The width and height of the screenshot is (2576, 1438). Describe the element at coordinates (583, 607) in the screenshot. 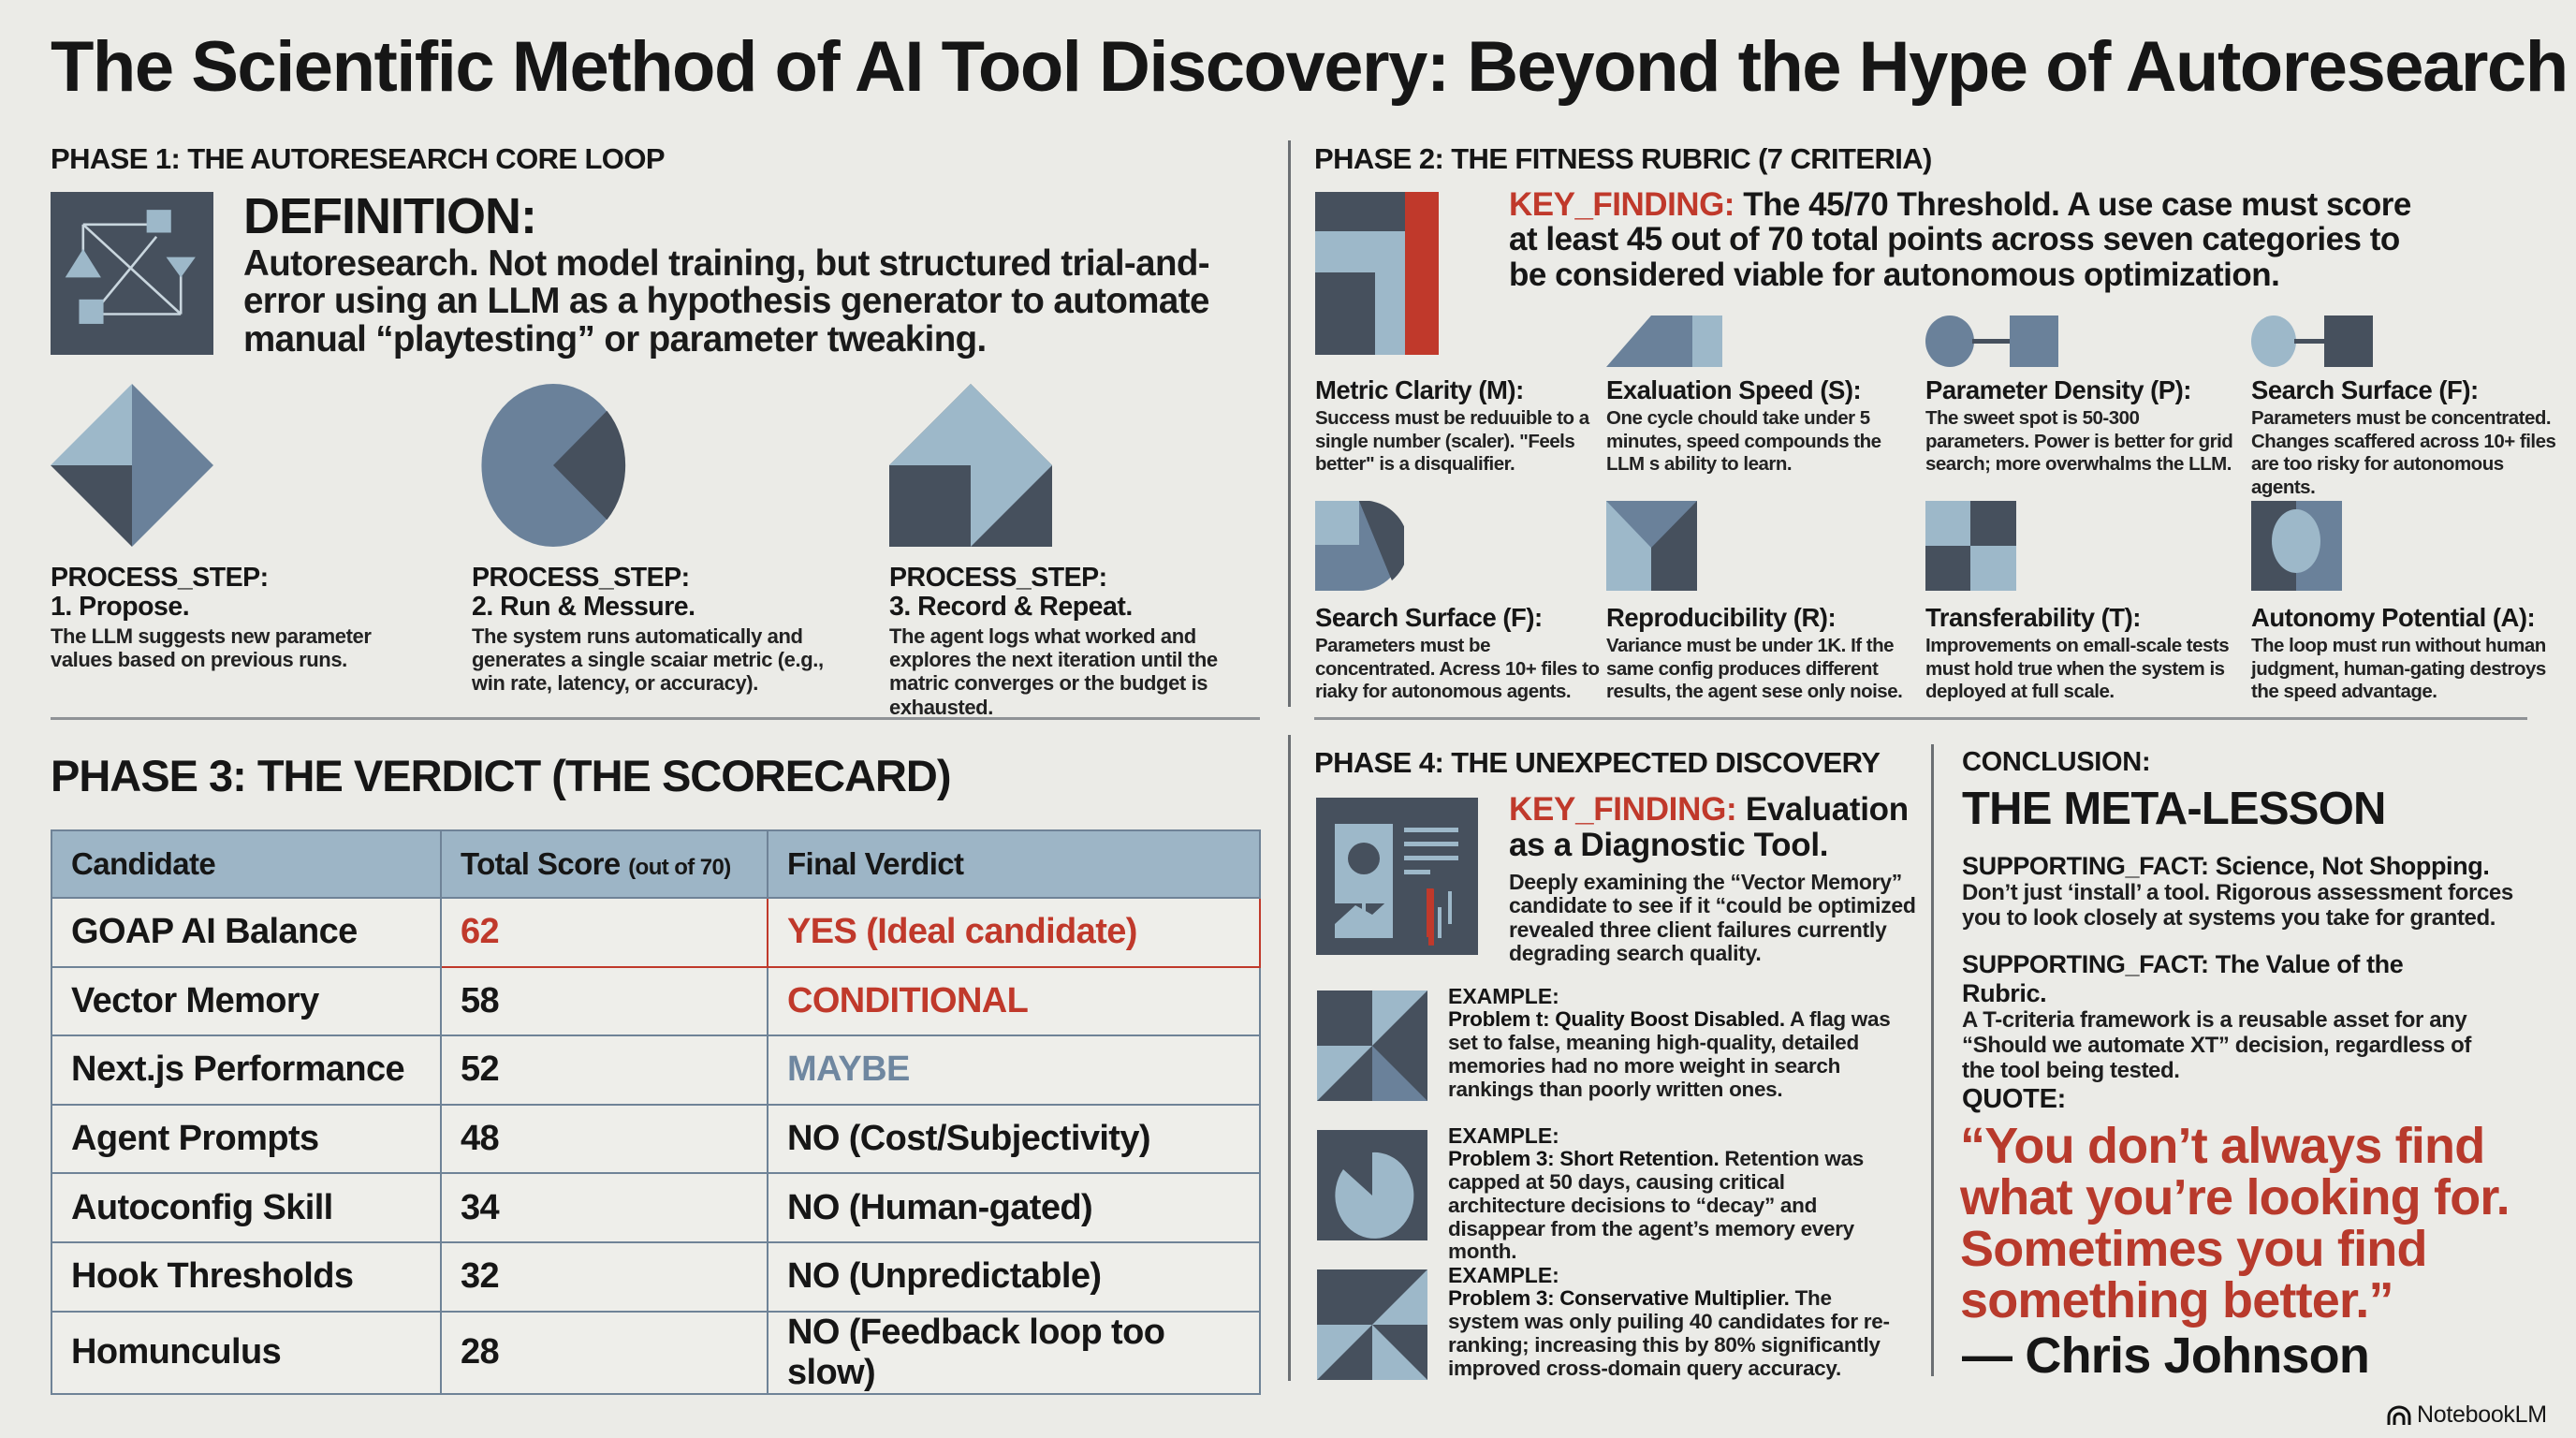

I see `process-step-title: 2. Run & Messure.` at that location.